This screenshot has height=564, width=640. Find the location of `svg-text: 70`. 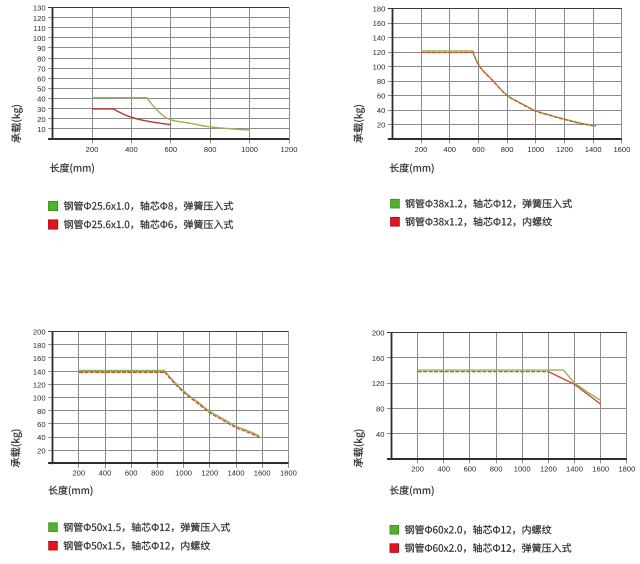

svg-text: 70 is located at coordinates (41, 68).